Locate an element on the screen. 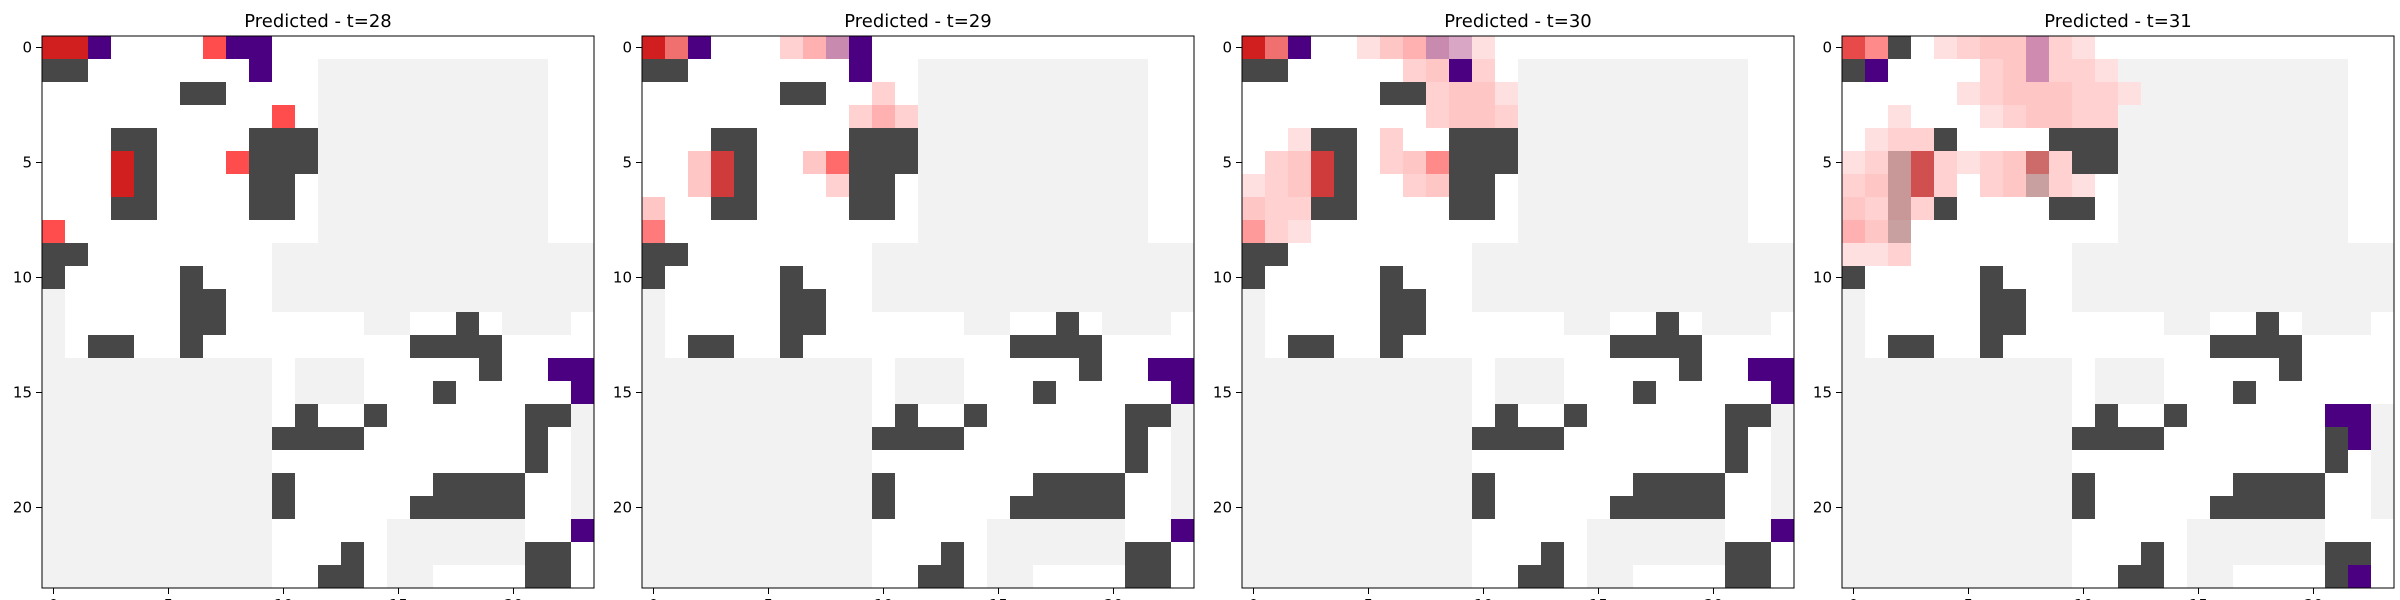  x-tick-label: 15 is located at coordinates (1598, 598).